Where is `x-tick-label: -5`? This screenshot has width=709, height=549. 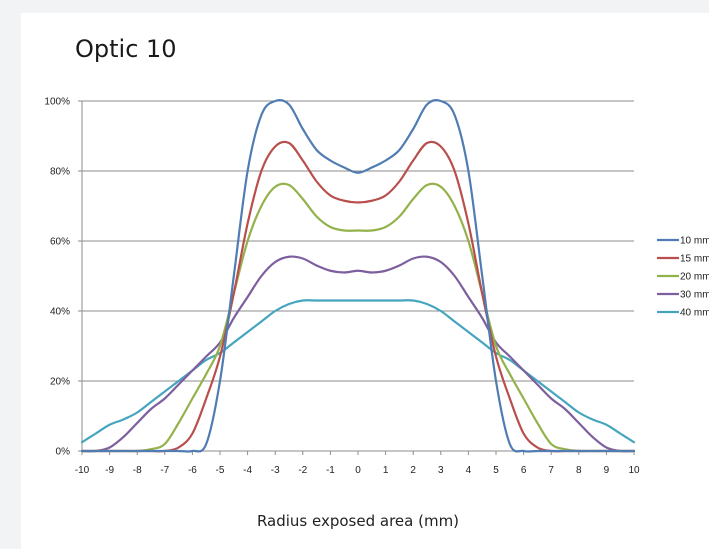
x-tick-label: -5 is located at coordinates (220, 470).